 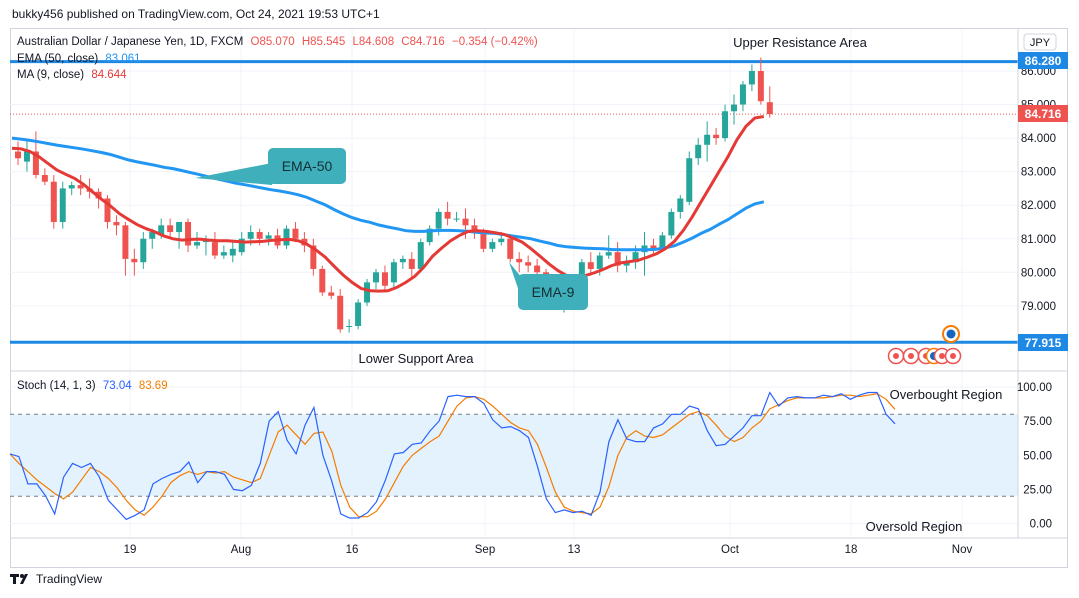 I want to click on time-tick-label: 18, so click(x=851, y=550).